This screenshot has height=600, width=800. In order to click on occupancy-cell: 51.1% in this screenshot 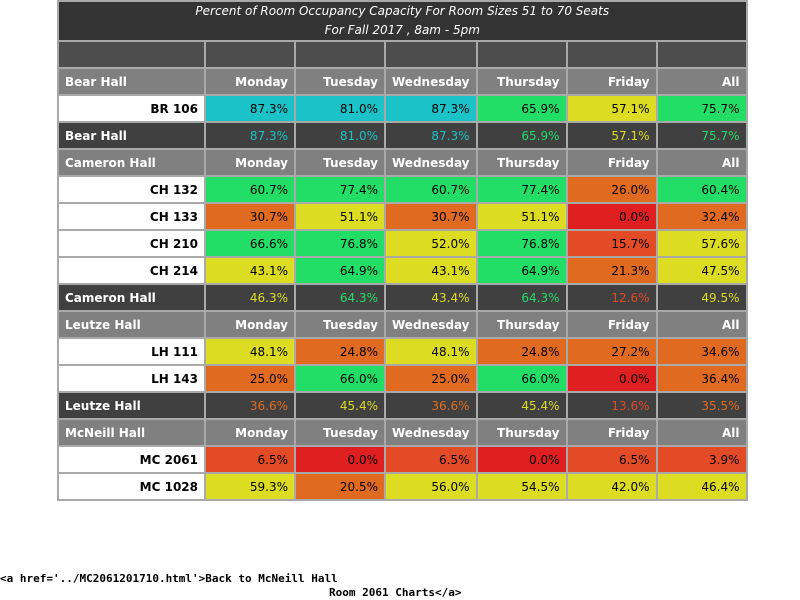, I will do `click(340, 216)`.